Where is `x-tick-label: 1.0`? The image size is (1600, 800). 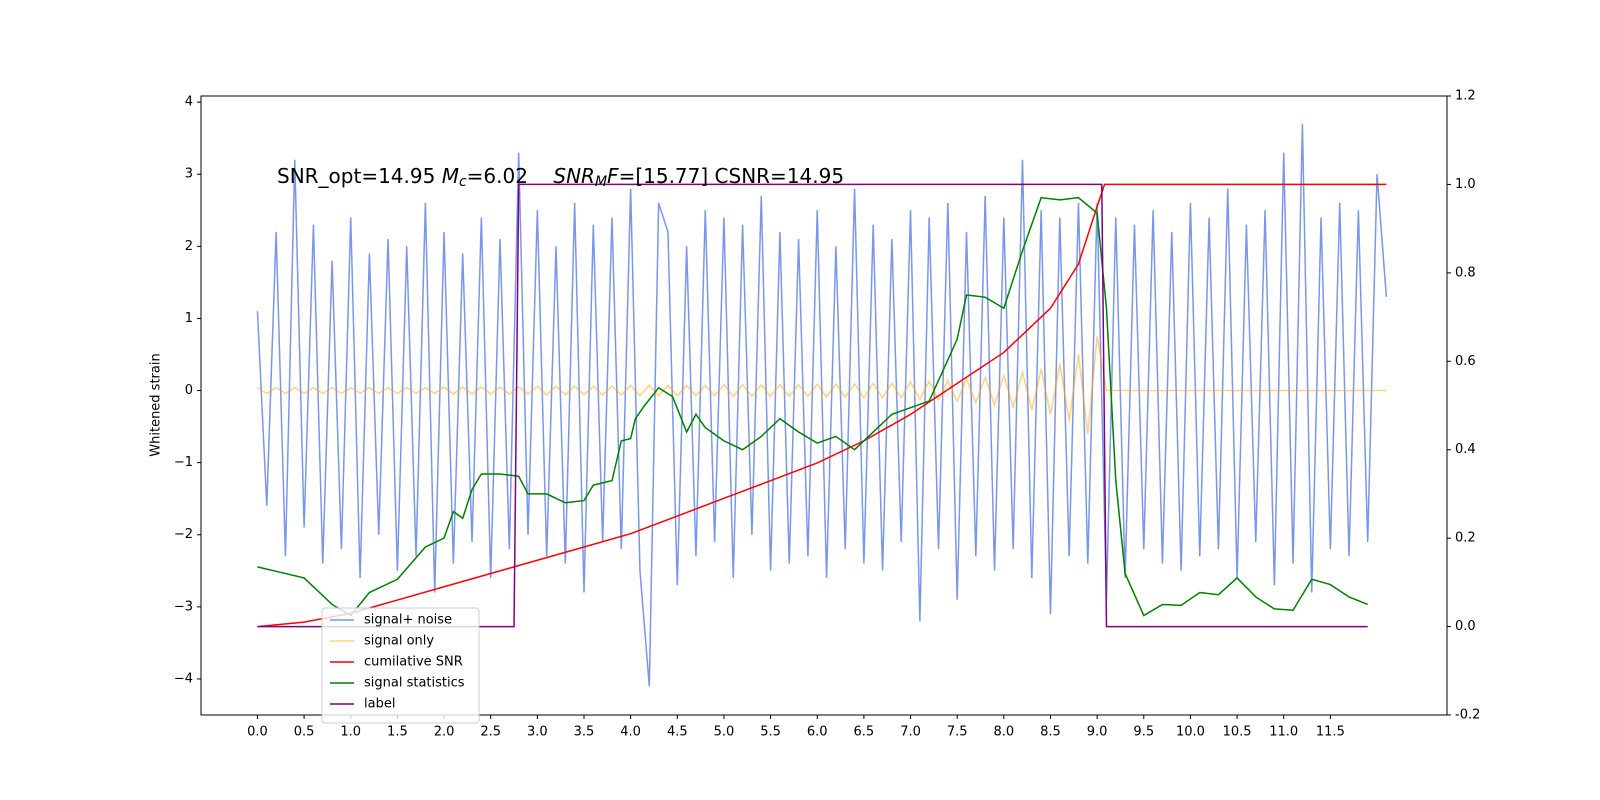
x-tick-label: 1.0 is located at coordinates (350, 732).